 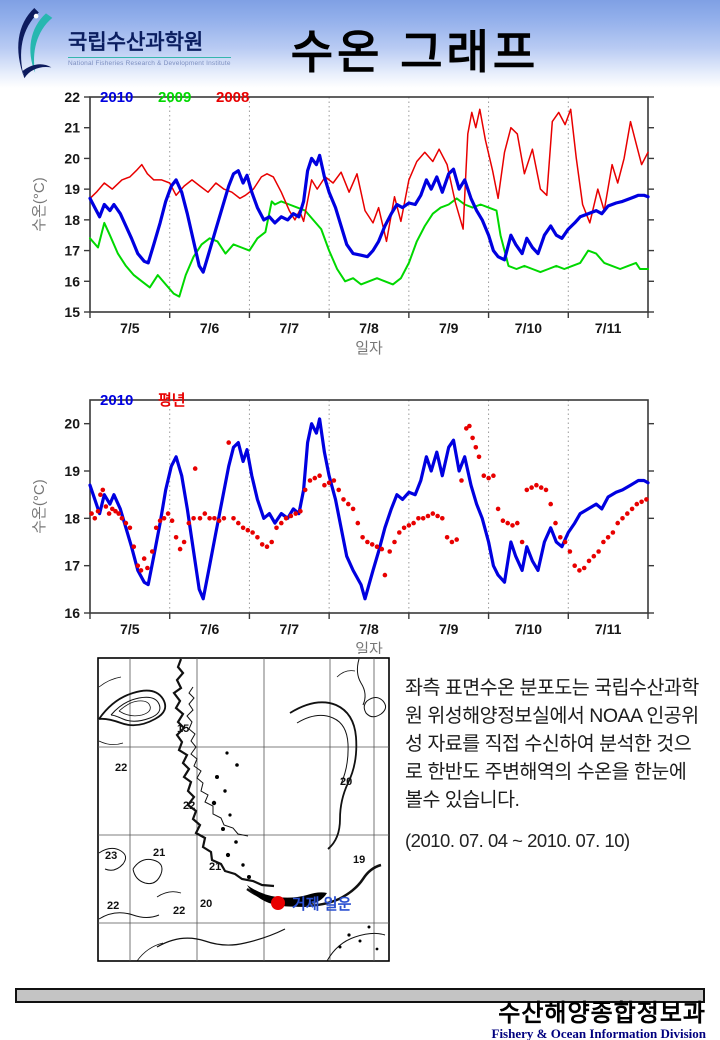 I want to click on map-contour-labels: 15 22 22 20 23 21 21 19 22 22 20, so click(x=235, y=820).